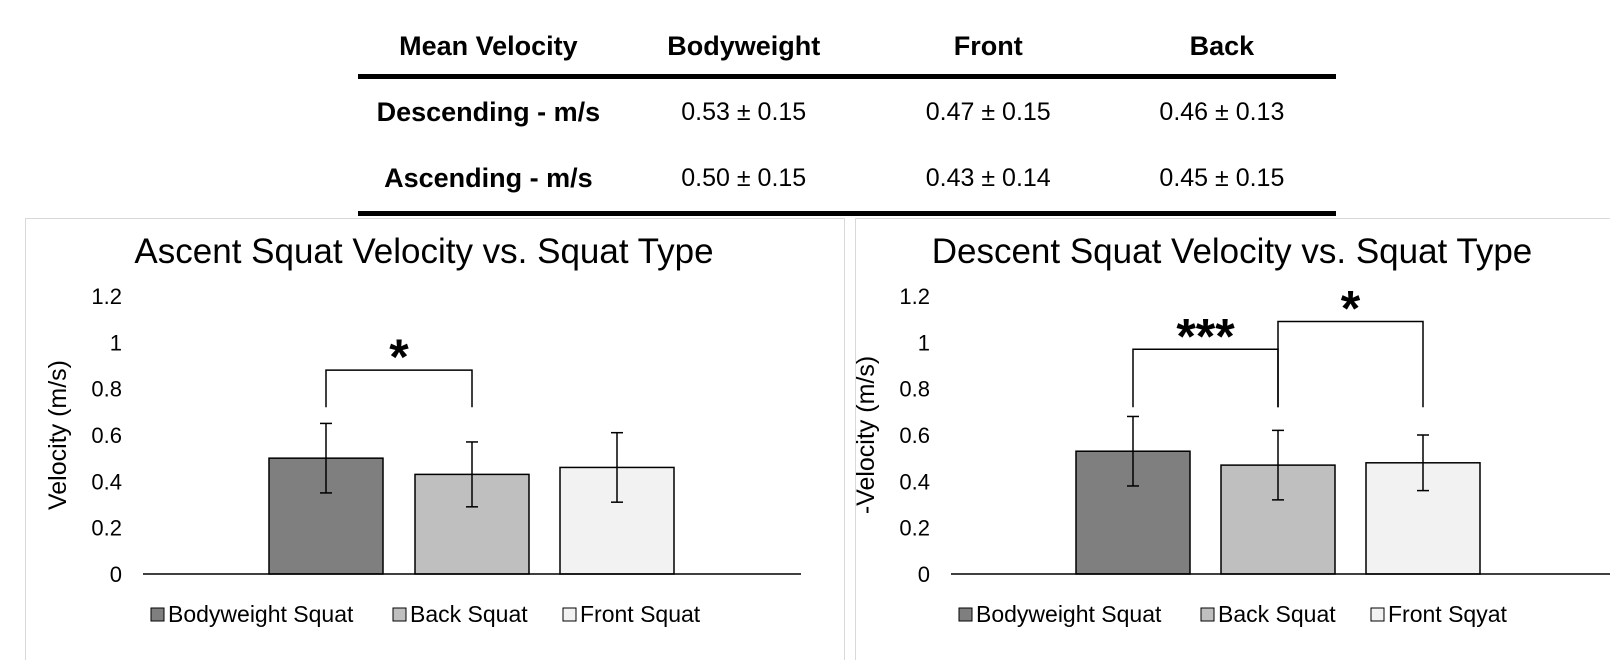  Describe the element at coordinates (988, 180) in the screenshot. I see `table-cell: 0.43 ± 0.14` at that location.